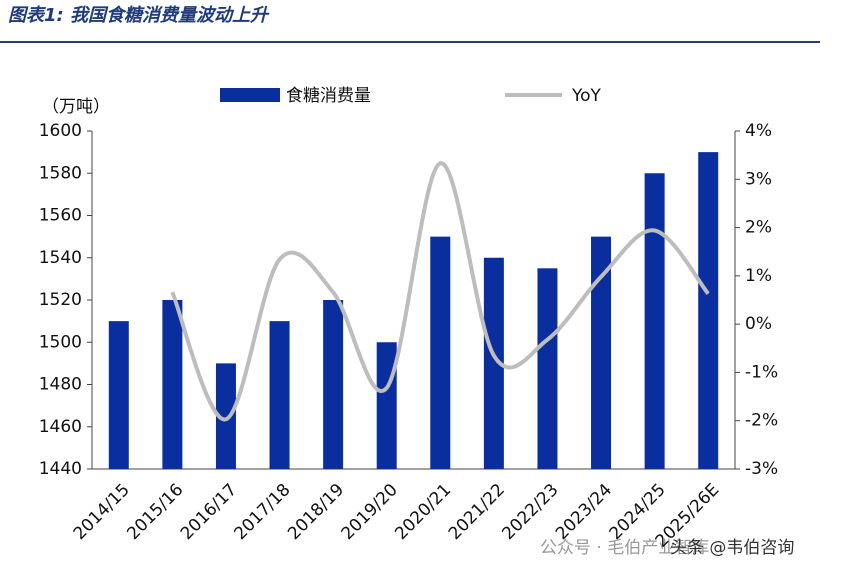 Image resolution: width=844 pixels, height=578 pixels. Describe the element at coordinates (60, 385) in the screenshot. I see `y-tick-label: 1480` at that location.